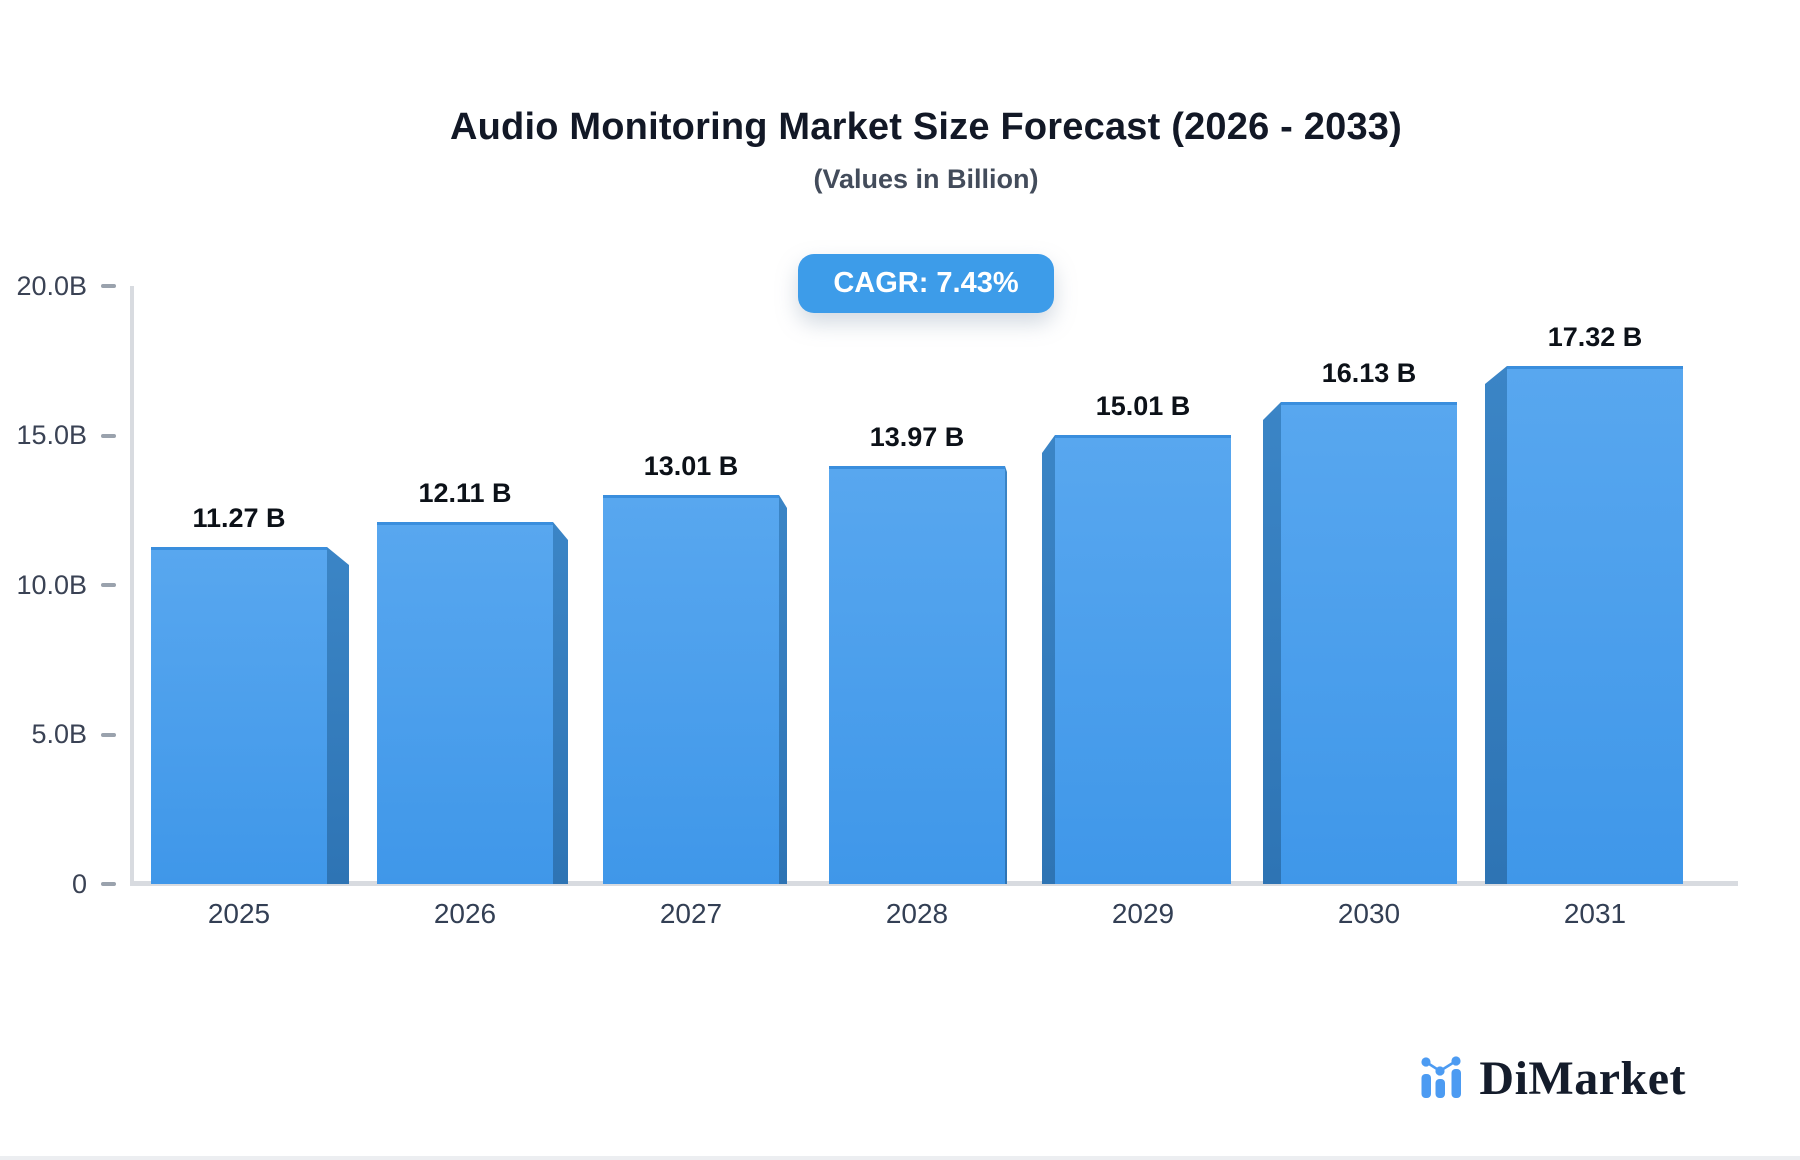  I want to click on y-axis-line, so click(132, 586).